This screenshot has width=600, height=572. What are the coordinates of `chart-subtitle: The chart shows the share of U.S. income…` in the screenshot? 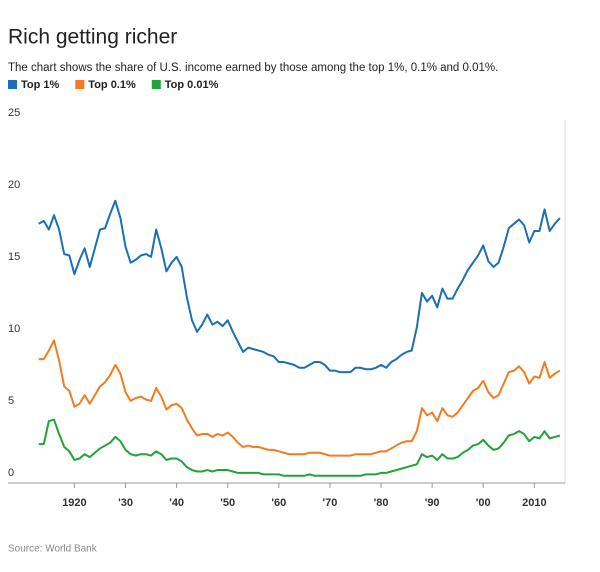 It's located at (253, 68).